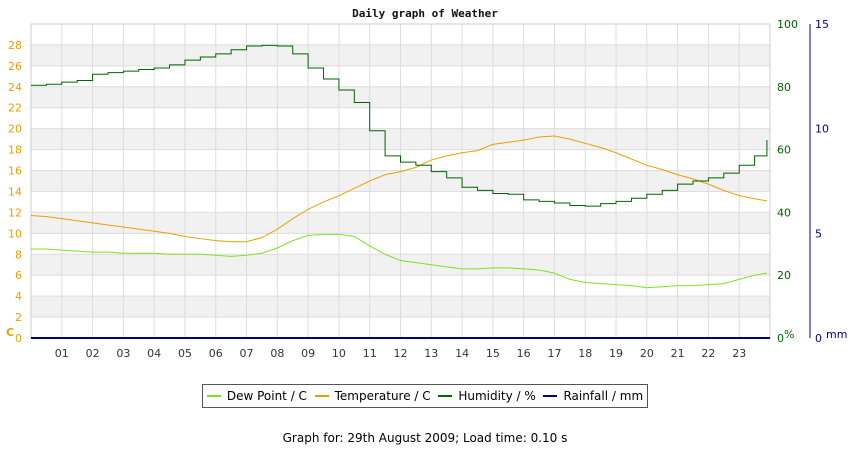  Describe the element at coordinates (15, 108) in the screenshot. I see `left-tick-label: 22` at that location.